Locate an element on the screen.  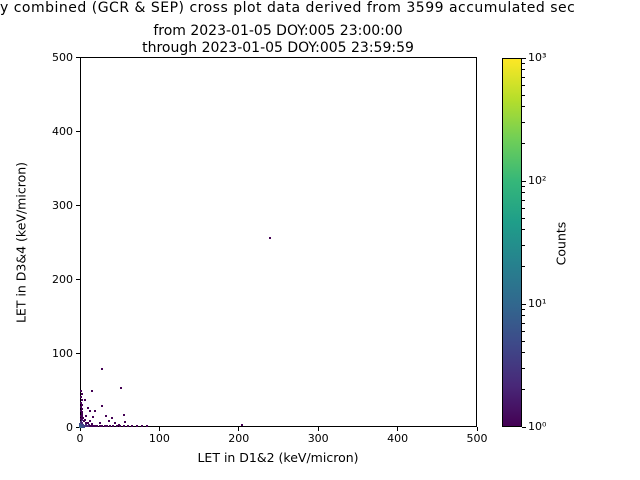
plot-title-line-2: from 2023-01-05 DOY:005 23:00:00 is located at coordinates (278, 31).